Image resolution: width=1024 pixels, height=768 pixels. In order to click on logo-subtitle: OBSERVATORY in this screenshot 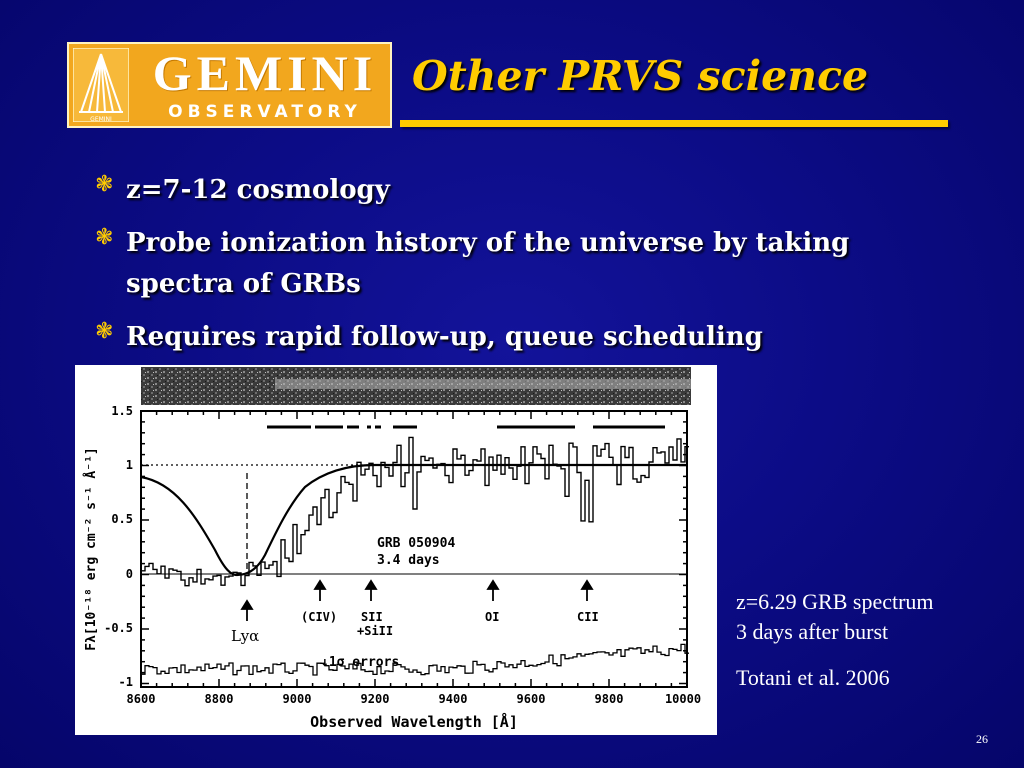, I will do `click(265, 112)`.